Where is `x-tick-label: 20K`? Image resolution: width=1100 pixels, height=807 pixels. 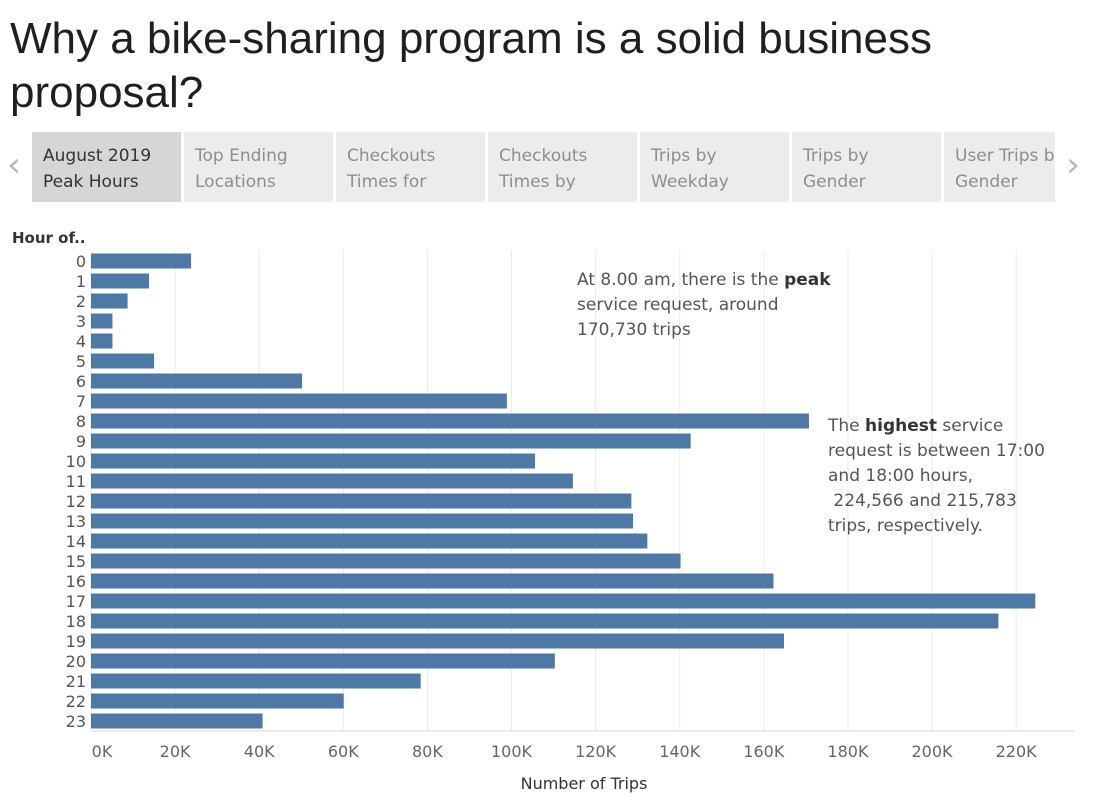
x-tick-label: 20K is located at coordinates (175, 751).